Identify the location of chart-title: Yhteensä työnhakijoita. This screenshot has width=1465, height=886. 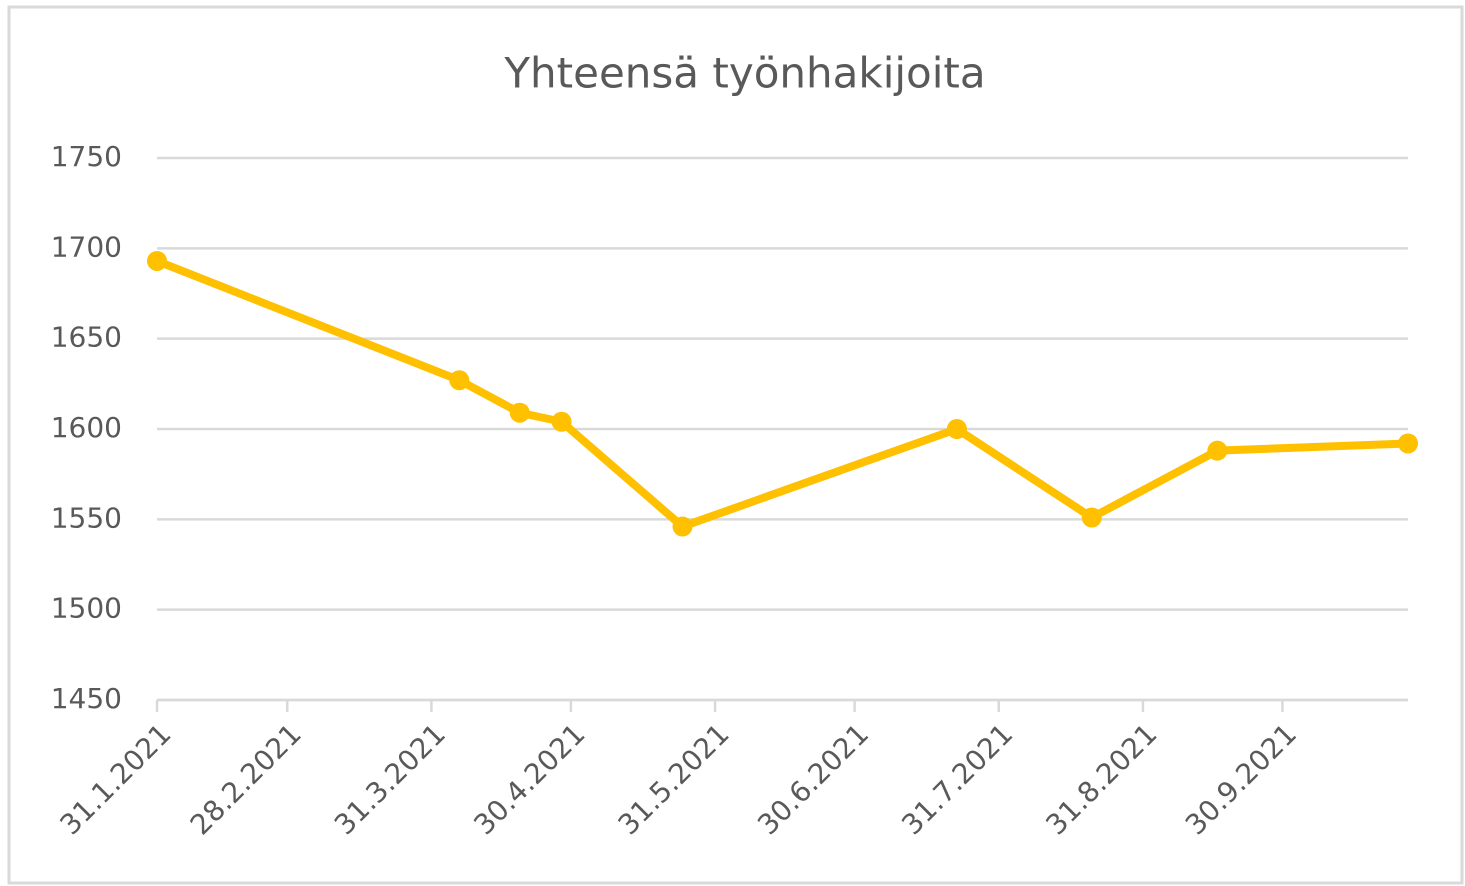
(744, 73).